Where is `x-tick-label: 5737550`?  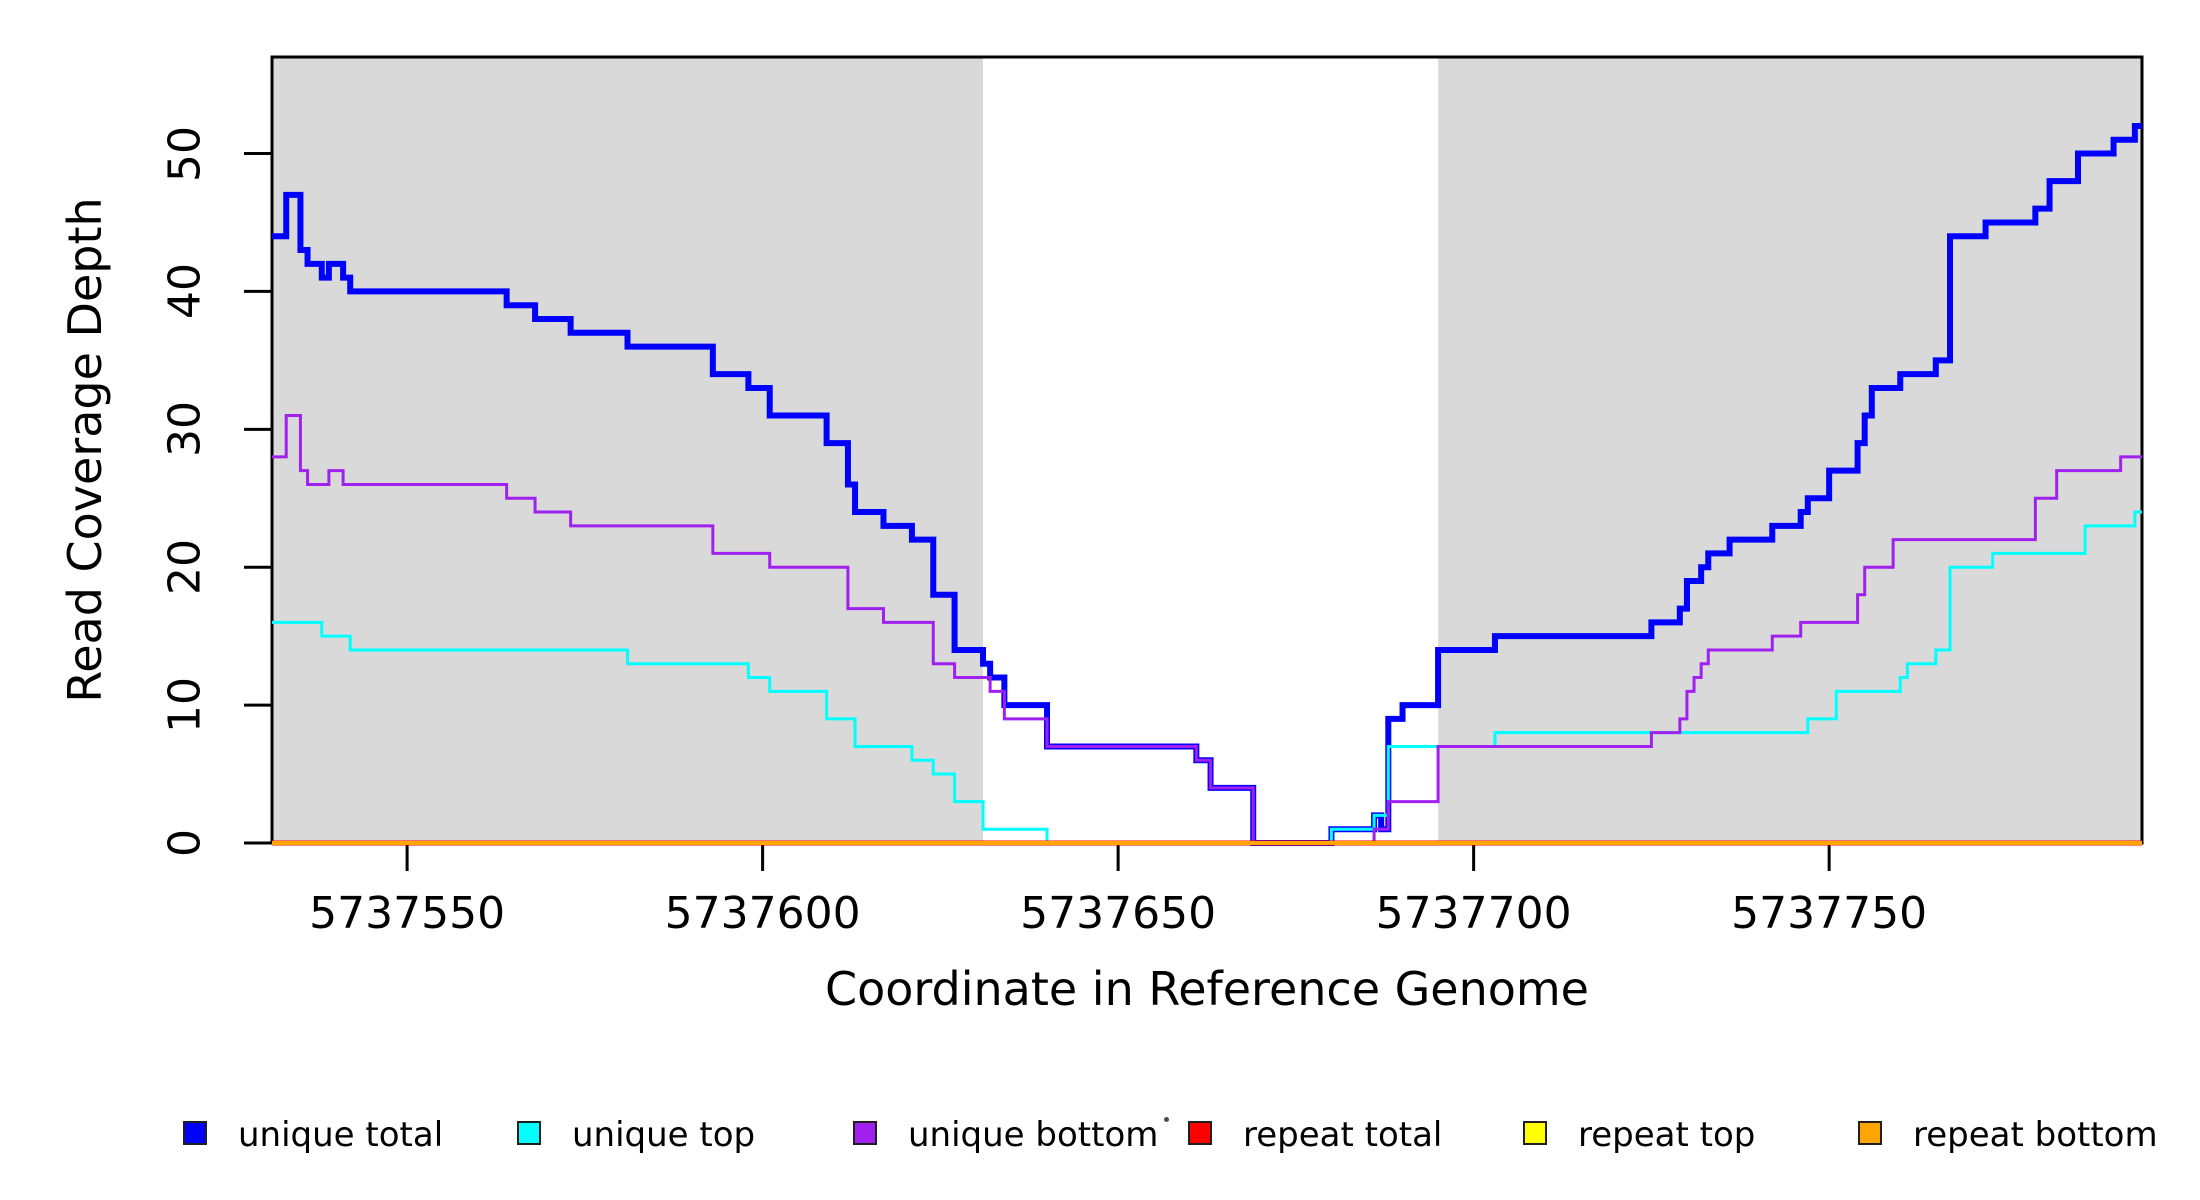 x-tick-label: 5737550 is located at coordinates (407, 913).